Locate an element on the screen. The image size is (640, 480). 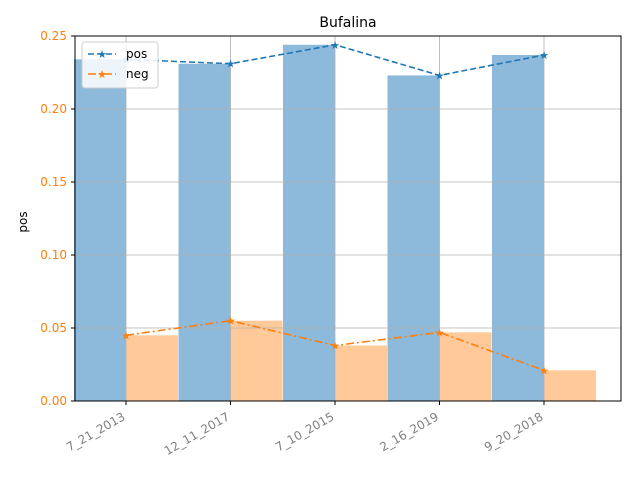
series-line-pos is located at coordinates (335, 60).